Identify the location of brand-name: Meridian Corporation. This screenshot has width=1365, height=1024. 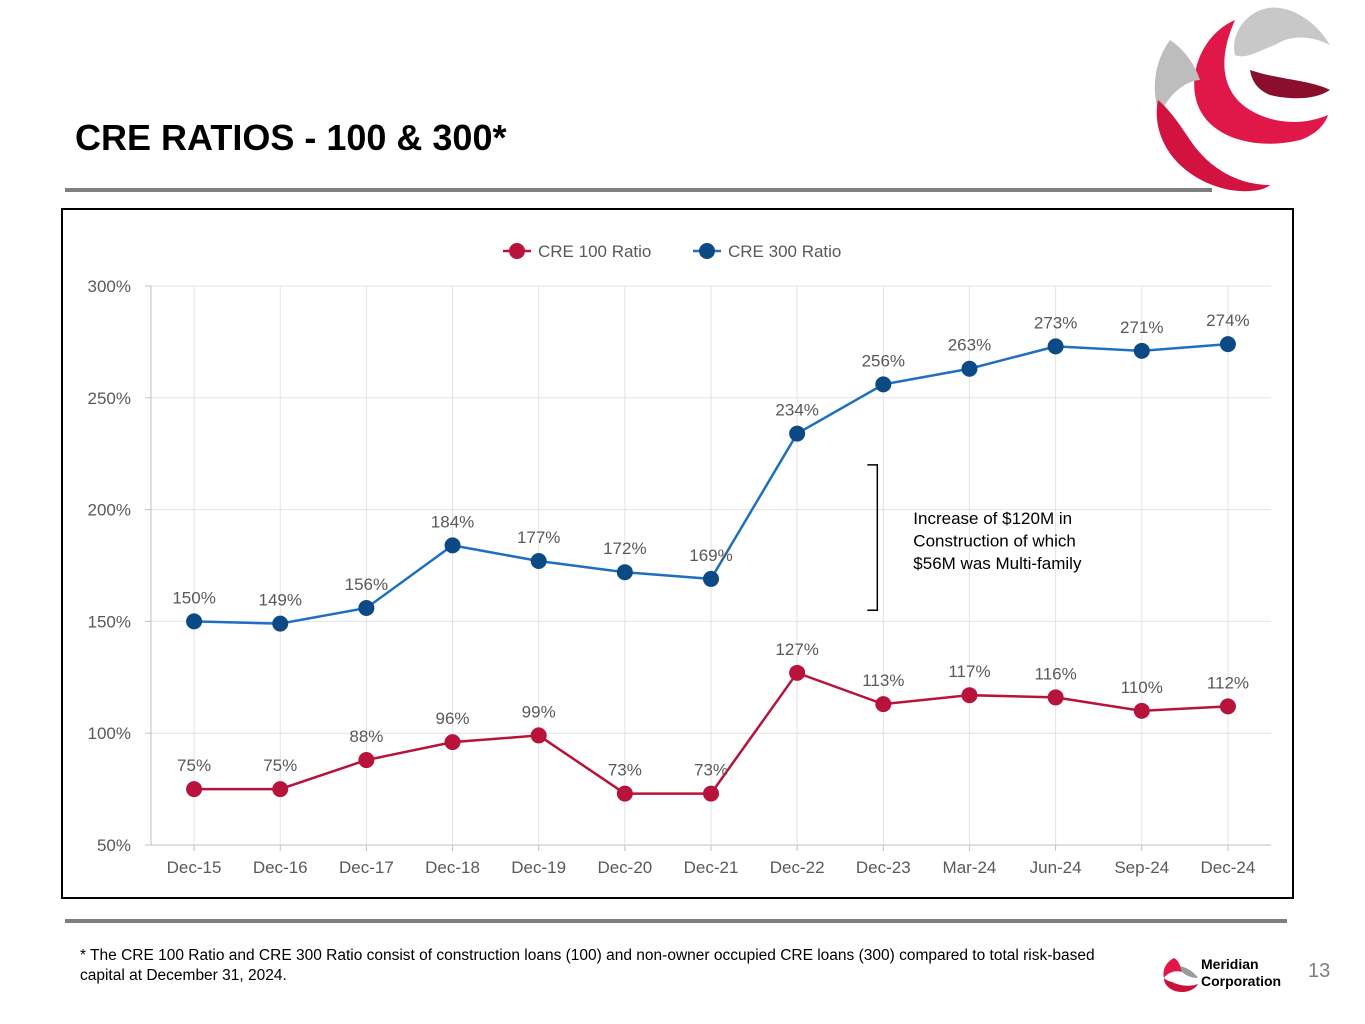
(1241, 973).